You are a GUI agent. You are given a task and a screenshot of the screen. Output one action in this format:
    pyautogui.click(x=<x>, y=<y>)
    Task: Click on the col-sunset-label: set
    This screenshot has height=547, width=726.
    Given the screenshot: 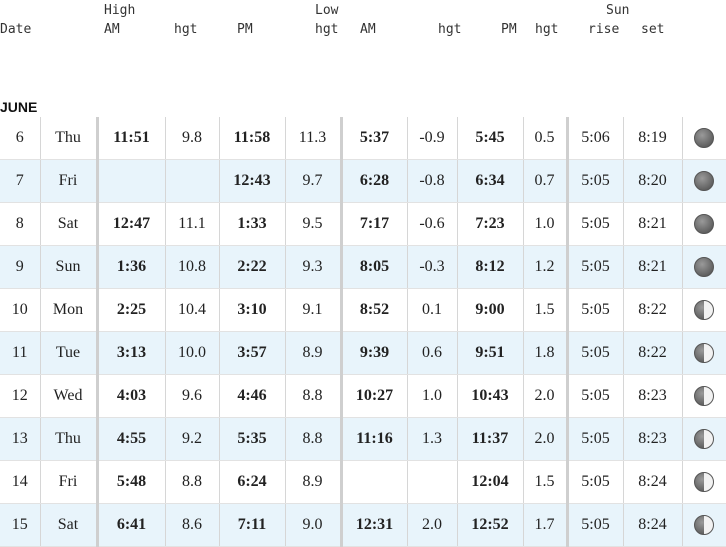 What is the action you would take?
    pyautogui.click(x=653, y=29)
    